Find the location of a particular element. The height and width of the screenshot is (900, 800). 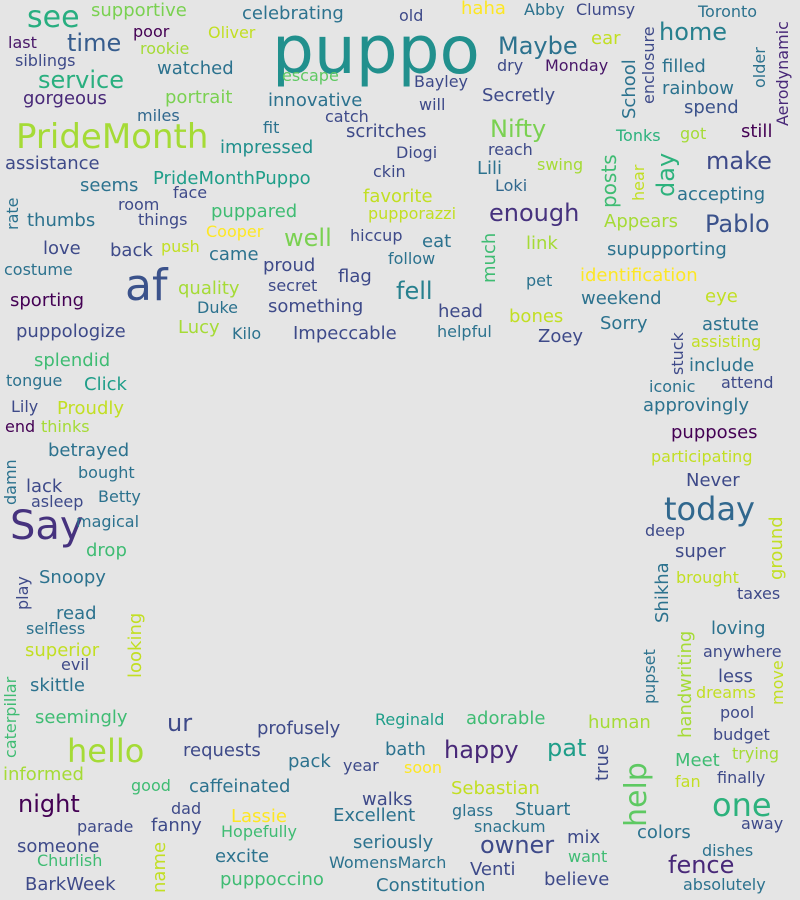

word-ckin: ckin is located at coordinates (389, 171).